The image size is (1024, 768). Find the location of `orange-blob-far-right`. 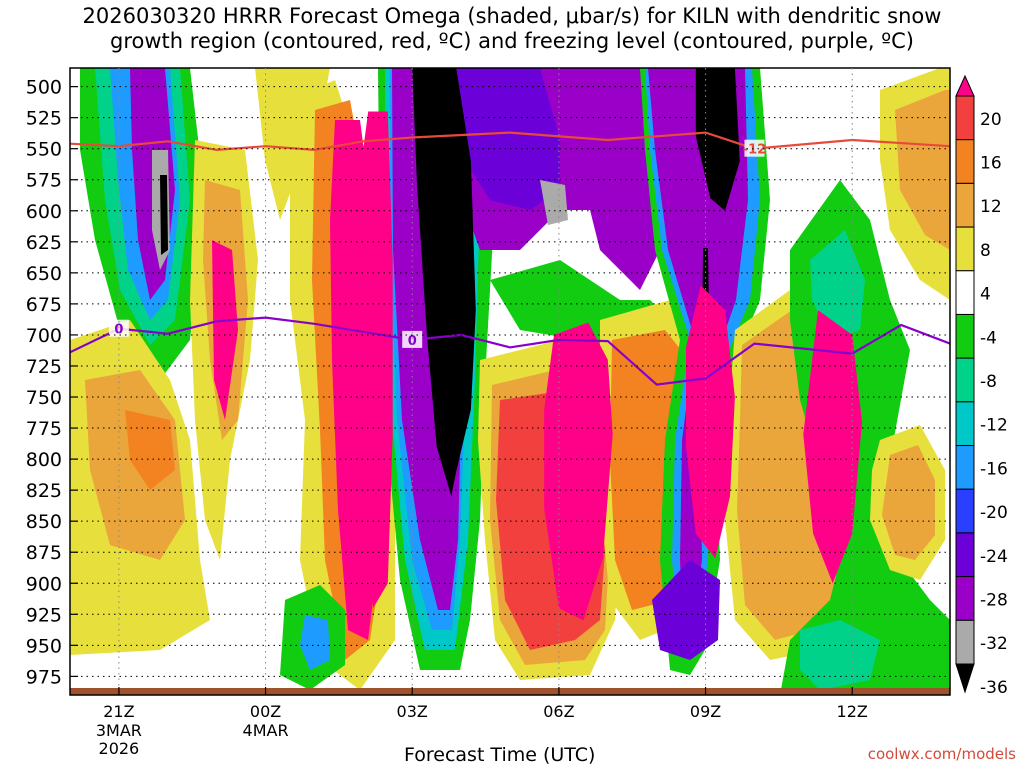

orange-blob-far-right is located at coordinates (908, 502).